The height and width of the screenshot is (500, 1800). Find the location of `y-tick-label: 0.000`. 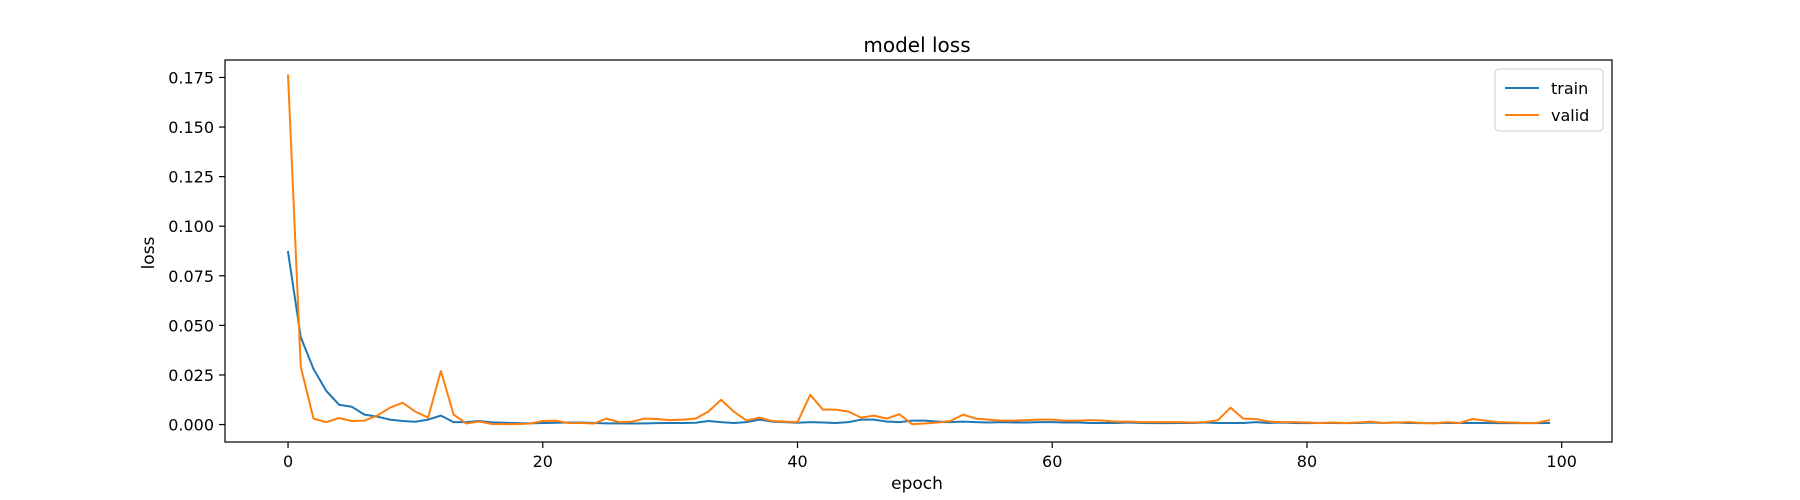

y-tick-label: 0.000 is located at coordinates (191, 425).